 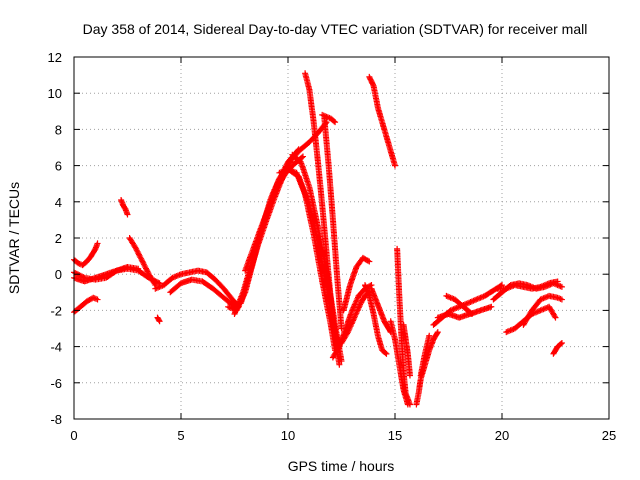 What do you see at coordinates (55, 93) in the screenshot?
I see `y-tick-label: 10` at bounding box center [55, 93].